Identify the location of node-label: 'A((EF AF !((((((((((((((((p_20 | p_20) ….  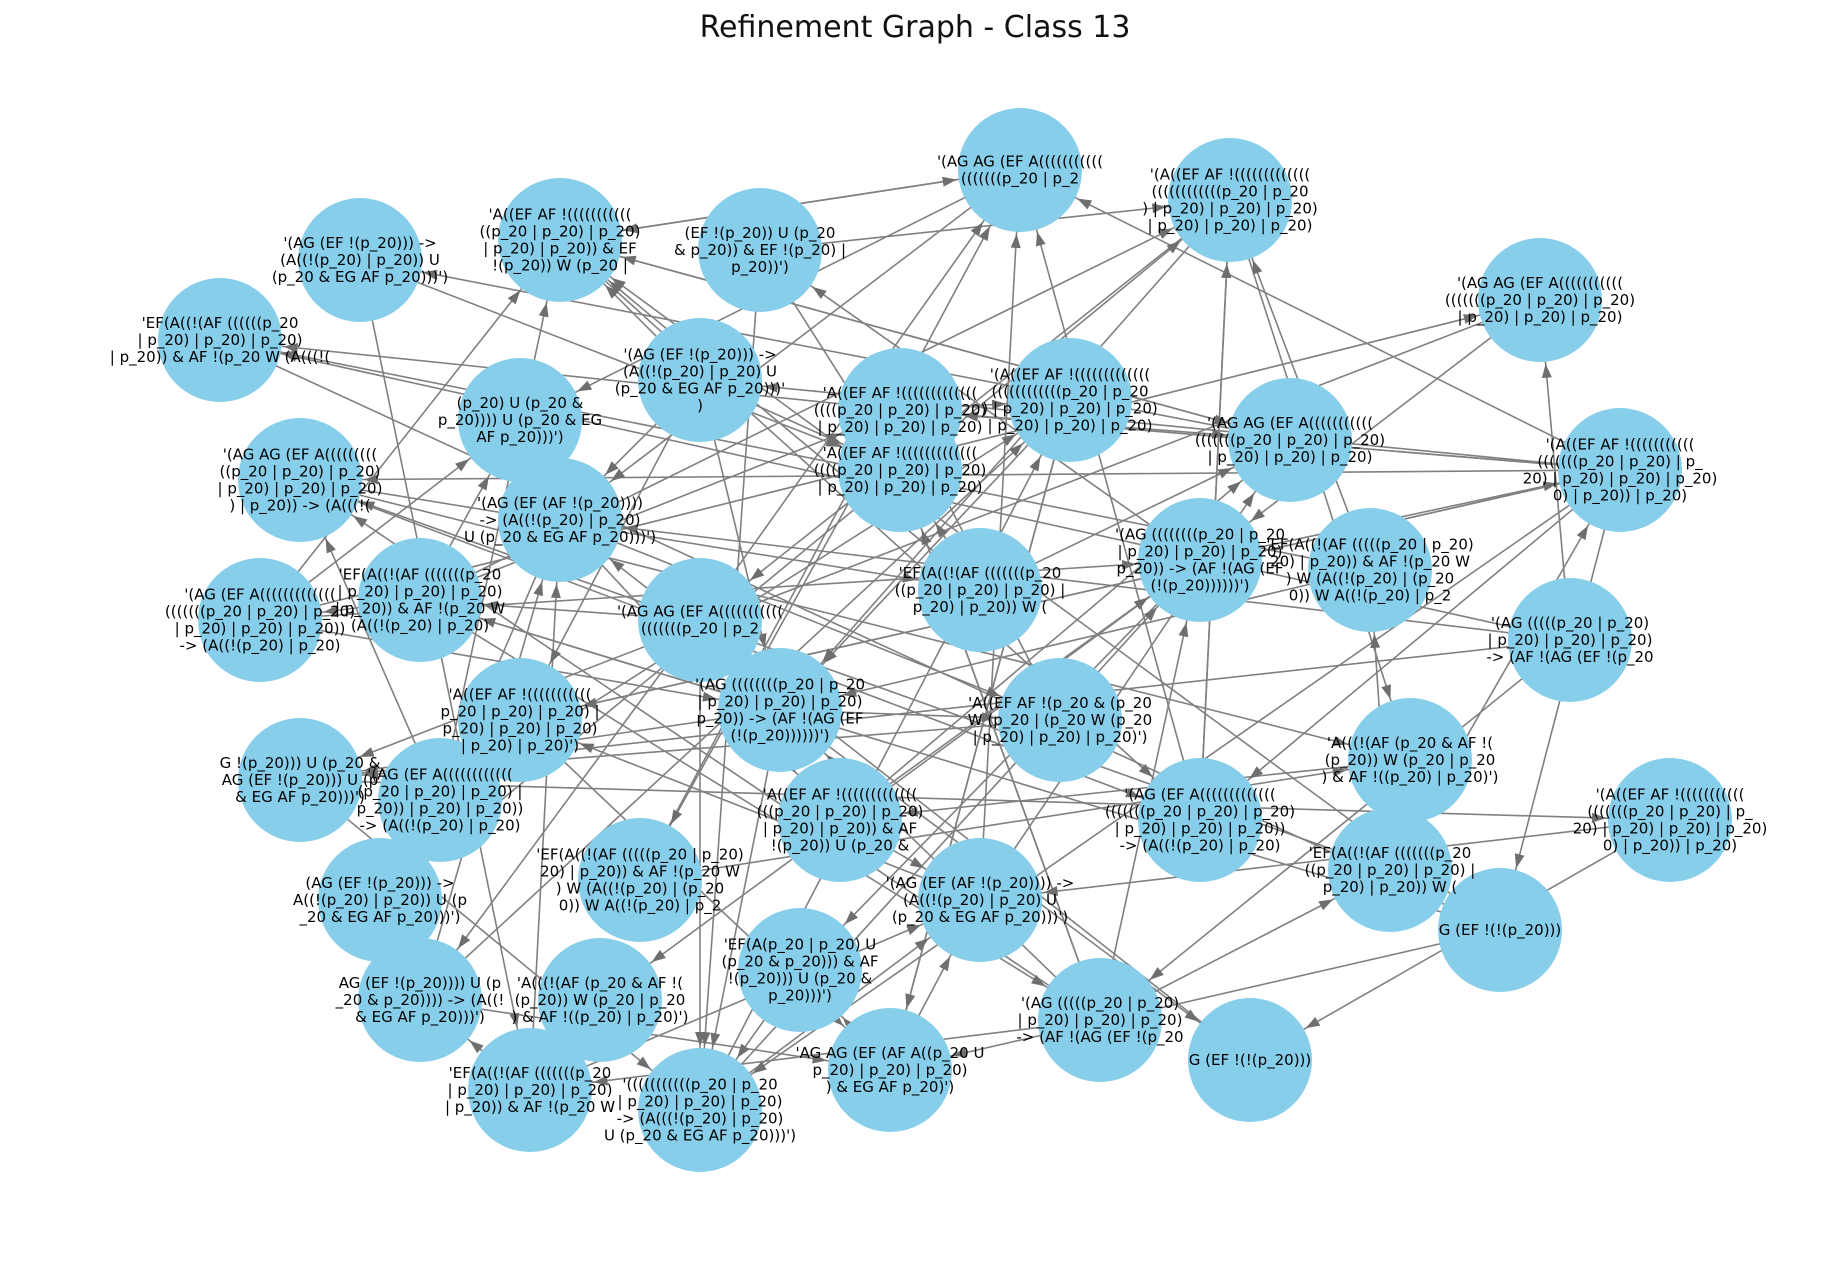
(840, 821).